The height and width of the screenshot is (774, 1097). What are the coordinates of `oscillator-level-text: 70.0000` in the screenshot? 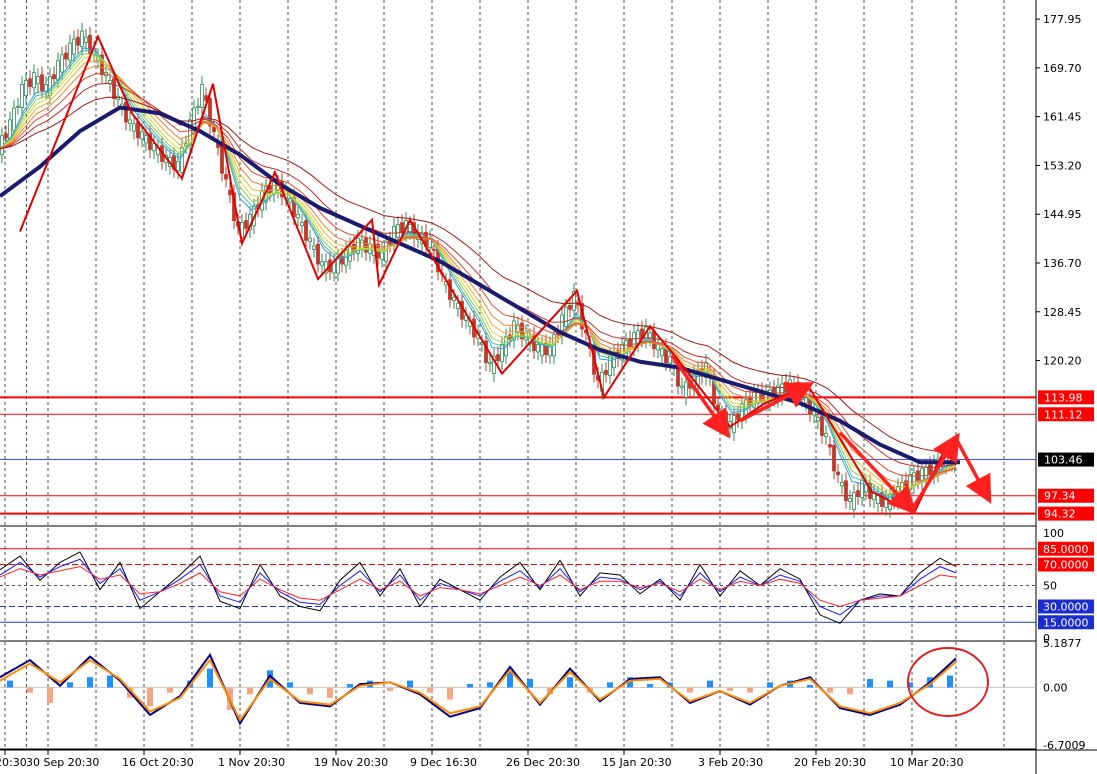 It's located at (1066, 565).